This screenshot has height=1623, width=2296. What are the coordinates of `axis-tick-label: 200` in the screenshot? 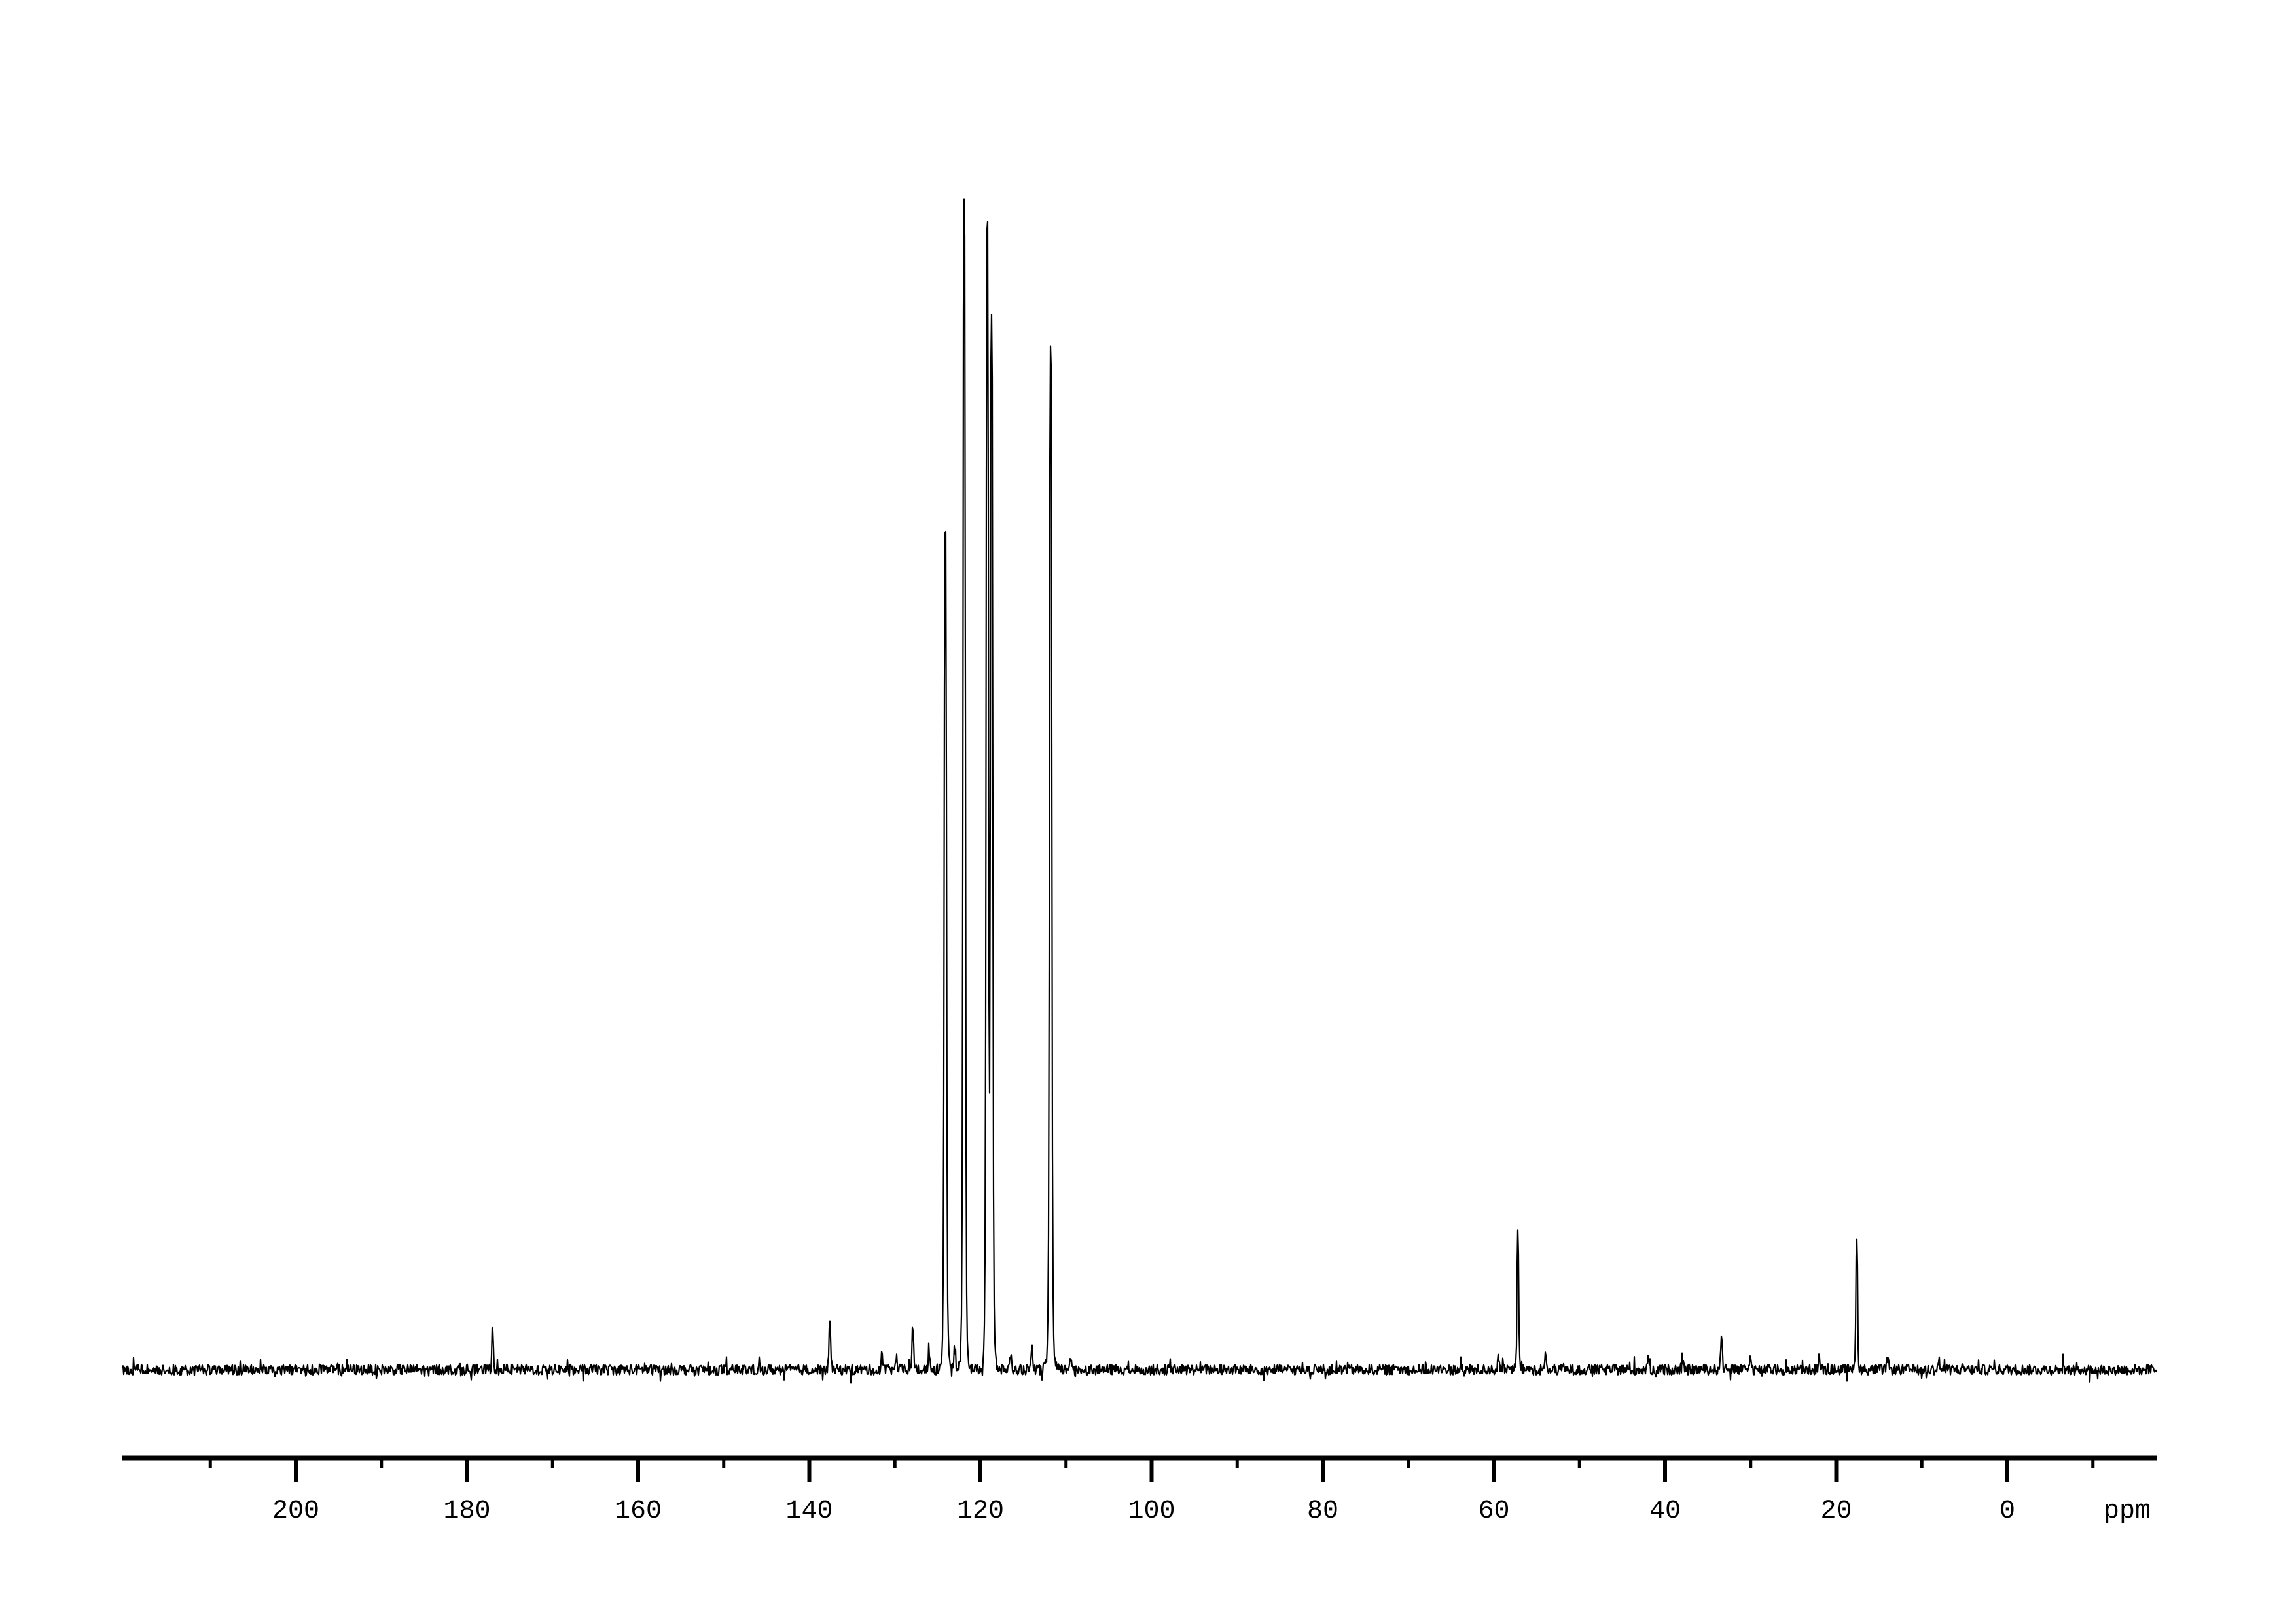 It's located at (296, 1511).